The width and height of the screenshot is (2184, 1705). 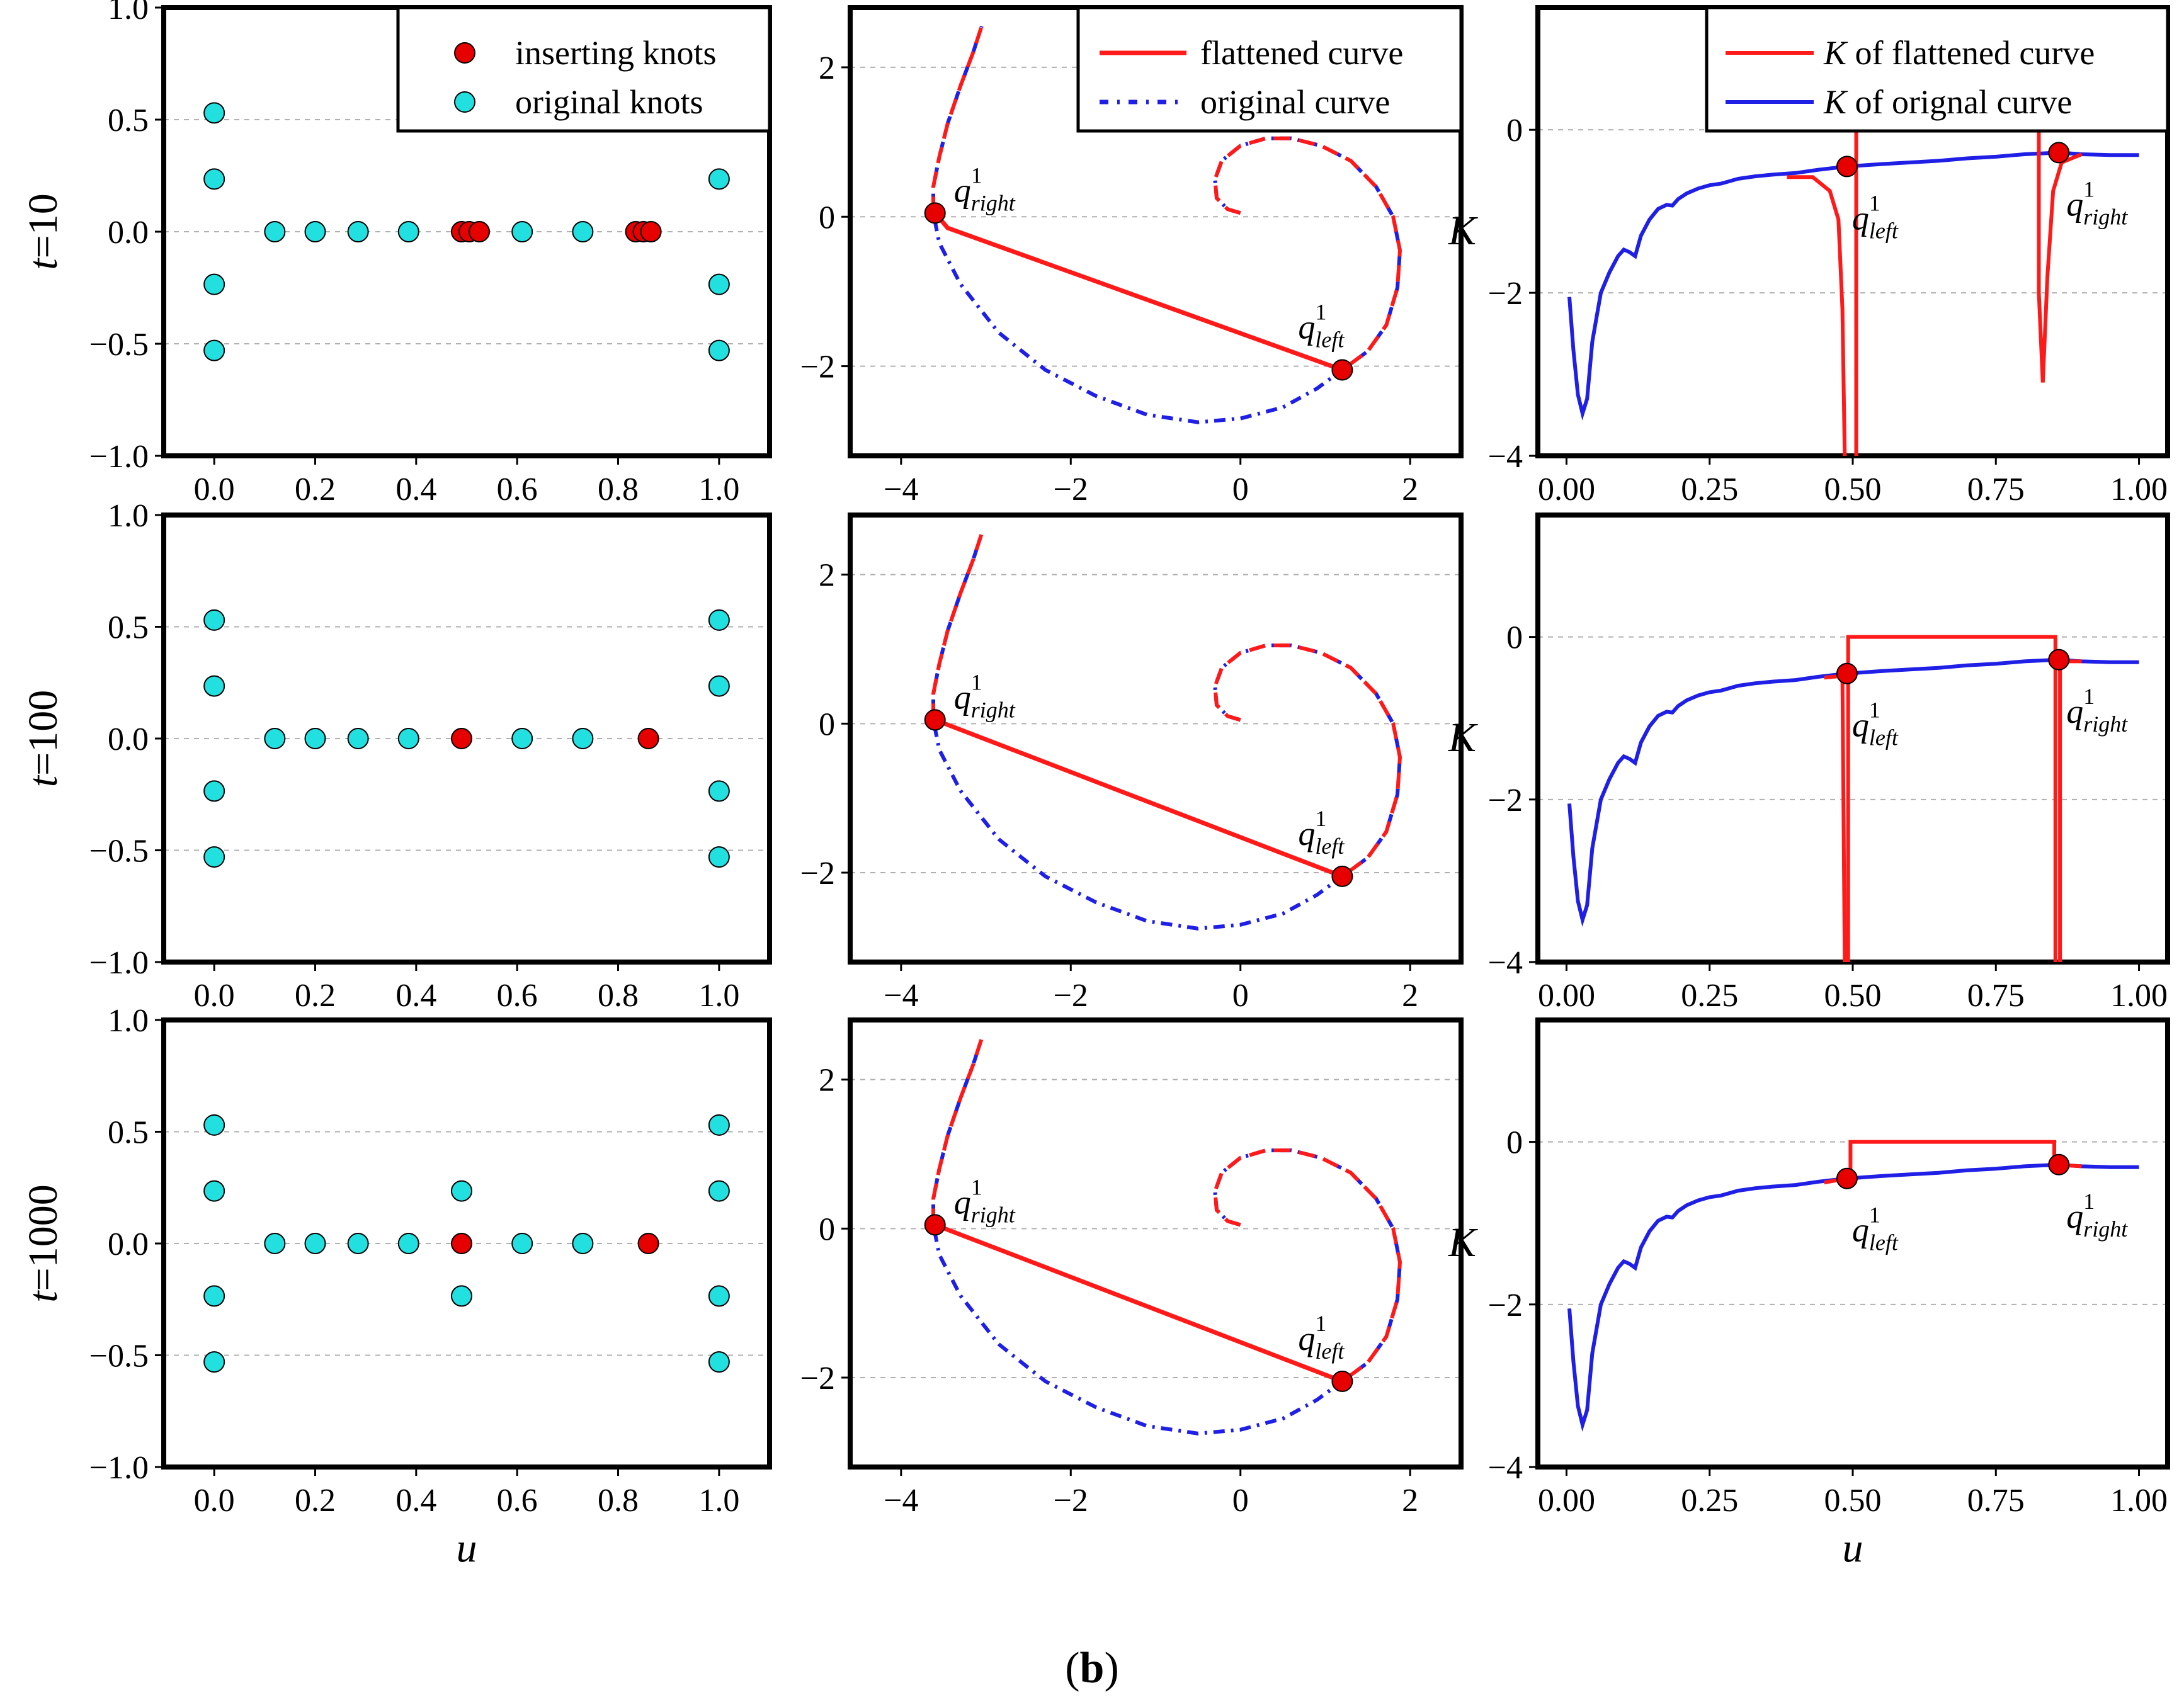 What do you see at coordinates (1092, 1668) in the screenshot?
I see `figure-caption: (b)` at bounding box center [1092, 1668].